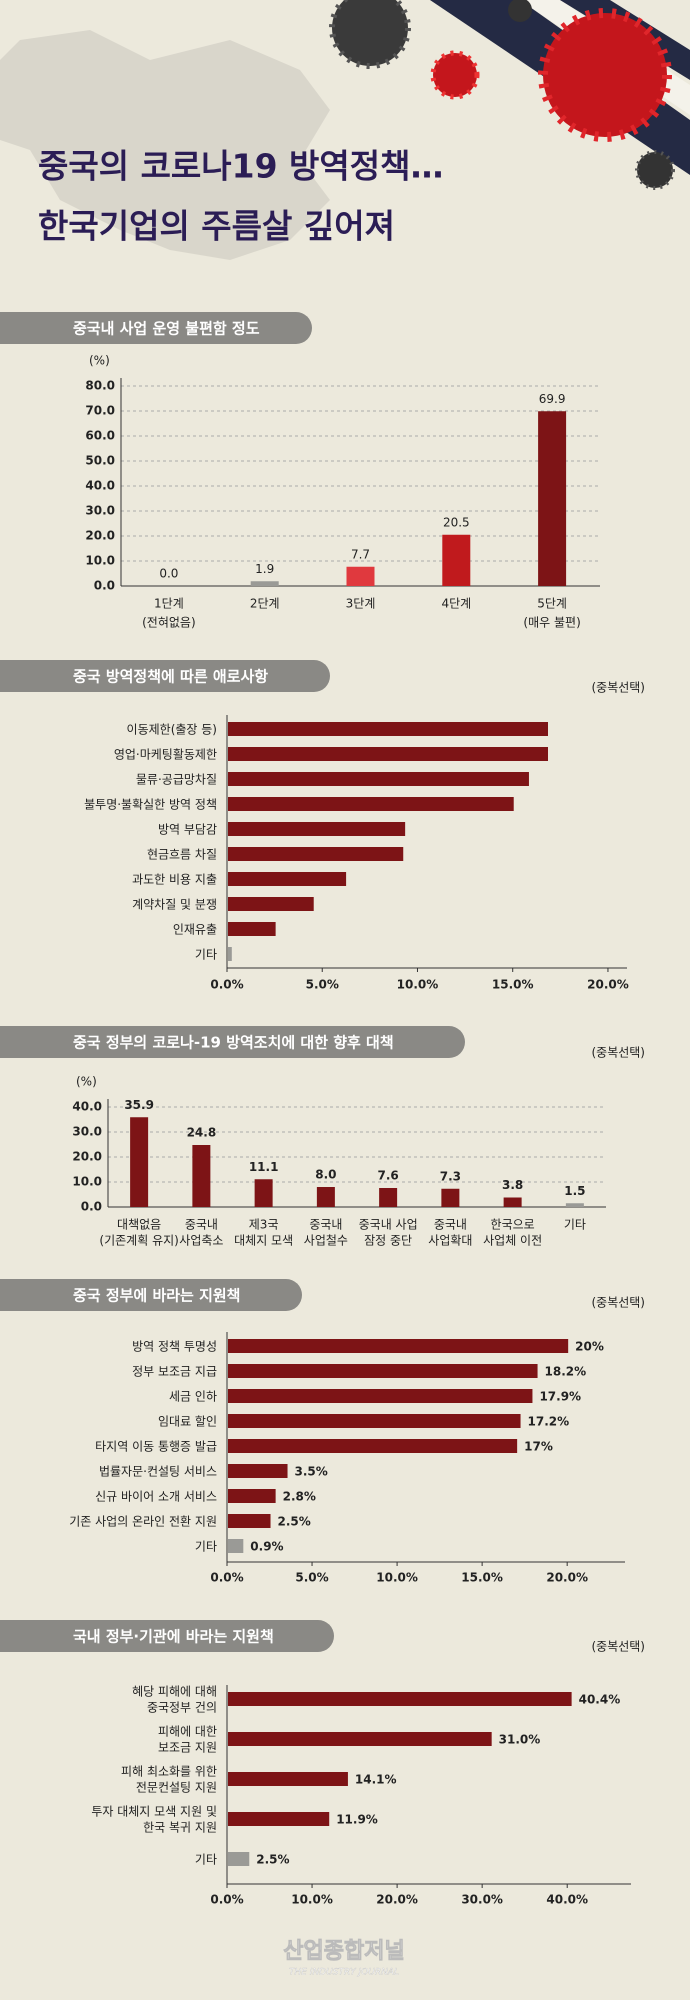  Describe the element at coordinates (322, 985) in the screenshot. I see `x-tick-label: 5.0%` at that location.